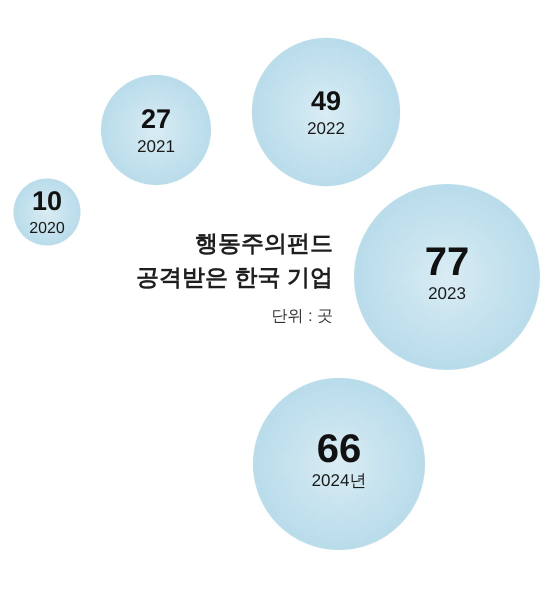 The width and height of the screenshot is (560, 590). What do you see at coordinates (234, 260) in the screenshot?
I see `text: 행동주의펀드 공격받은 한국 기업` at bounding box center [234, 260].